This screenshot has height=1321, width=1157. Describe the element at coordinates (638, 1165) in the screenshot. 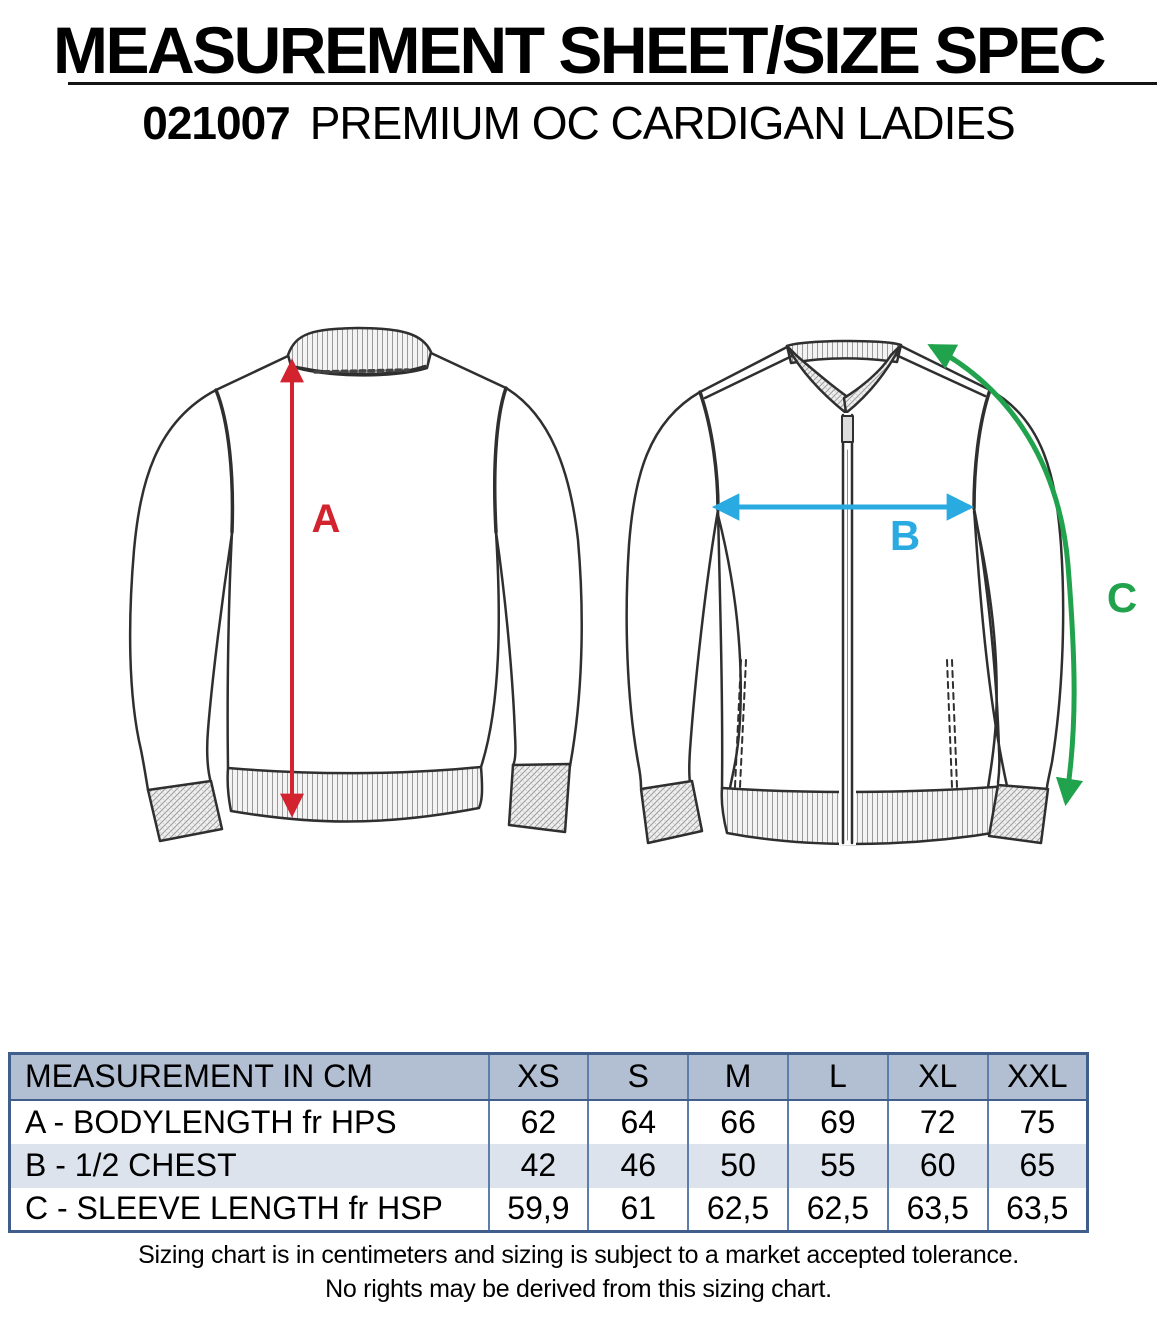

I see `value-cell: 46` at that location.